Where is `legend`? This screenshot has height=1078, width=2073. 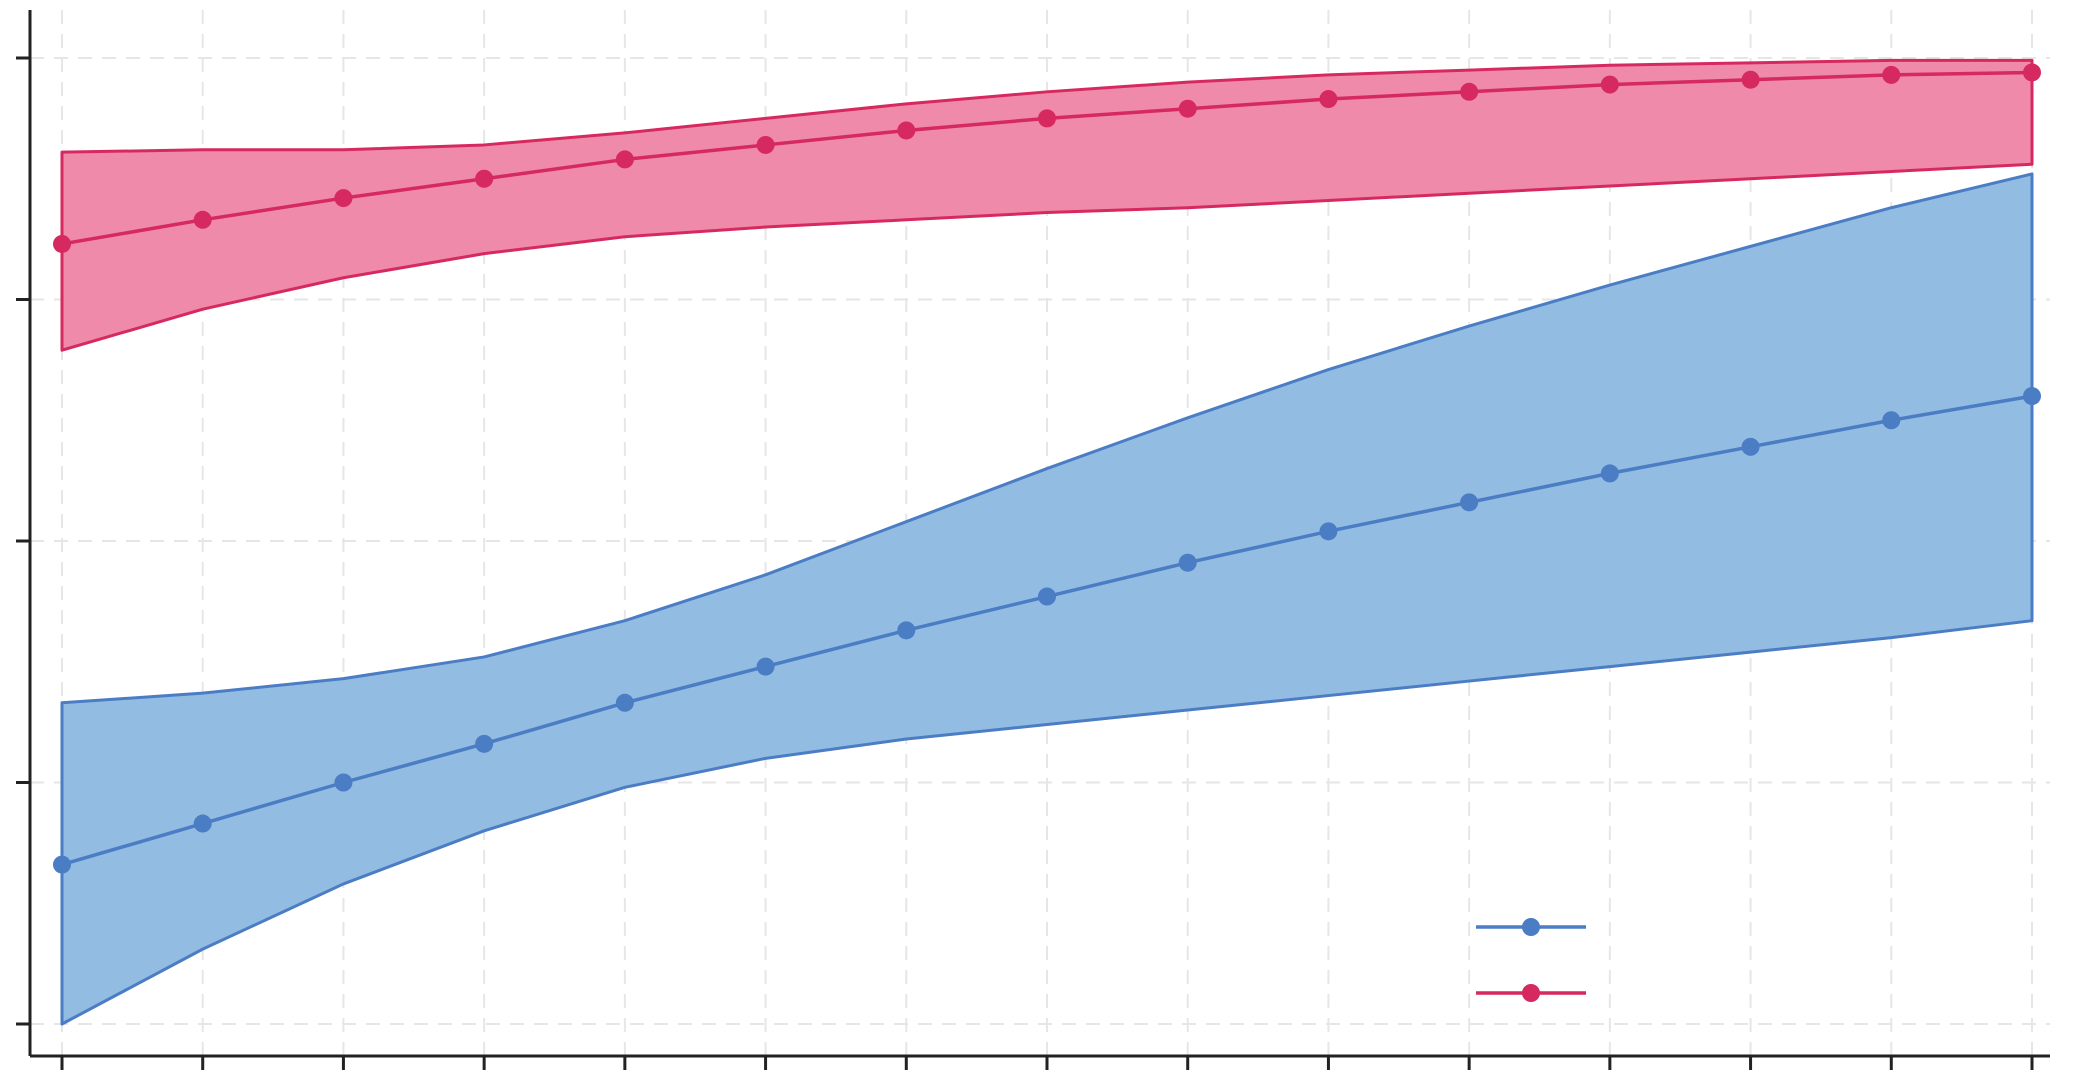 legend is located at coordinates (1531, 960).